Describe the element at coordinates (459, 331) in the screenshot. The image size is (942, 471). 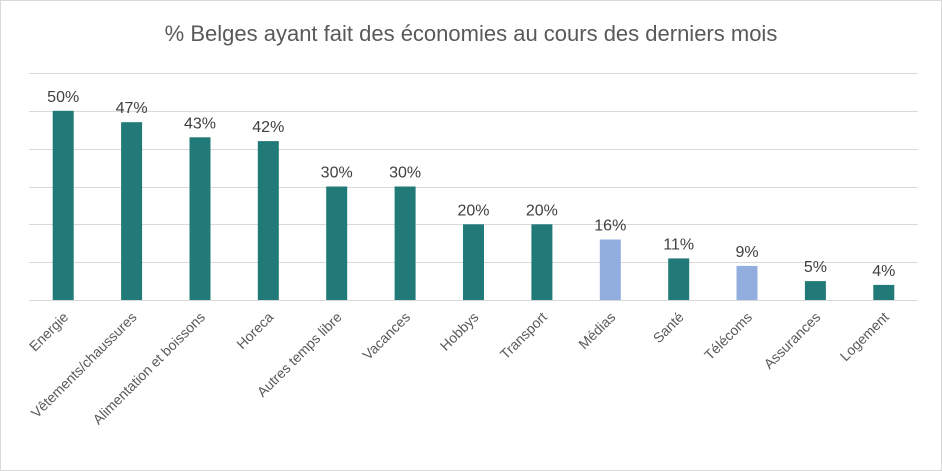
I see `category-label-6: Hobbys` at that location.